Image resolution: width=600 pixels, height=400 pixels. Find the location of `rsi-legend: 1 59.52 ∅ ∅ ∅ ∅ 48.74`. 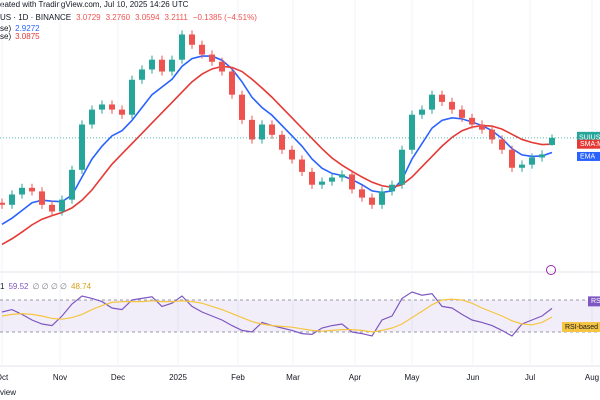

rsi-legend: 1 59.52 ∅ ∅ ∅ ∅ 48.74 is located at coordinates (46, 286).